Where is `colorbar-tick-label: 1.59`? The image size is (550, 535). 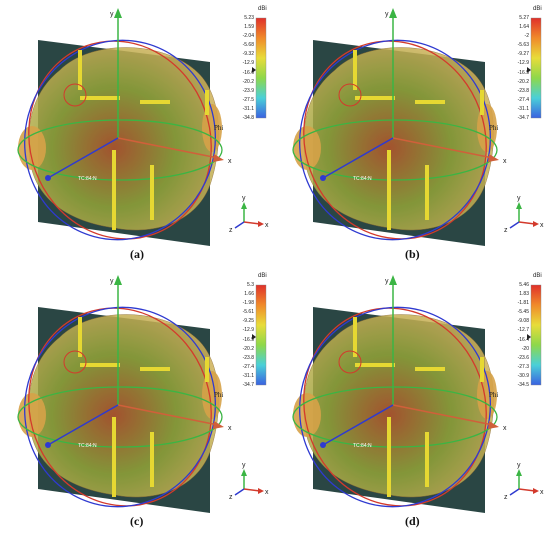
colorbar-tick-label: 1.59 is located at coordinates (249, 27).